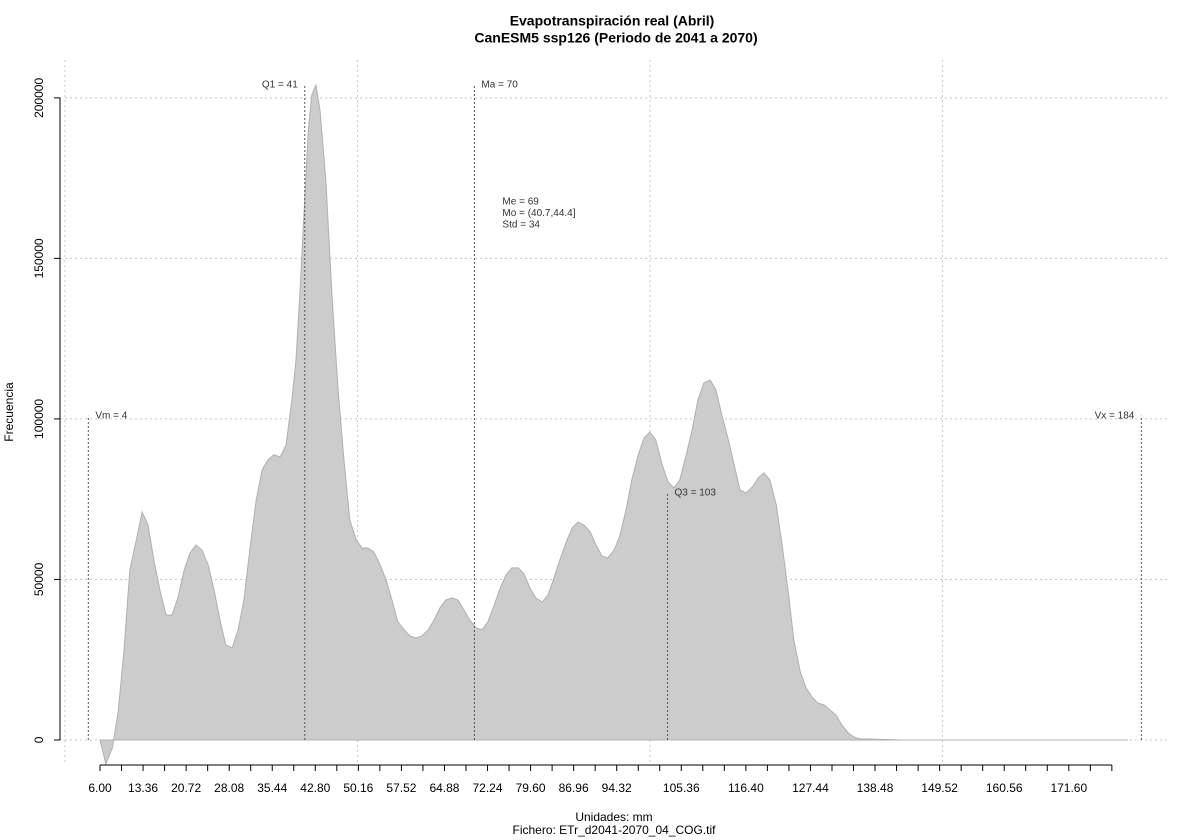  Describe the element at coordinates (39, 739) in the screenshot. I see `y-tick-label: 0` at that location.